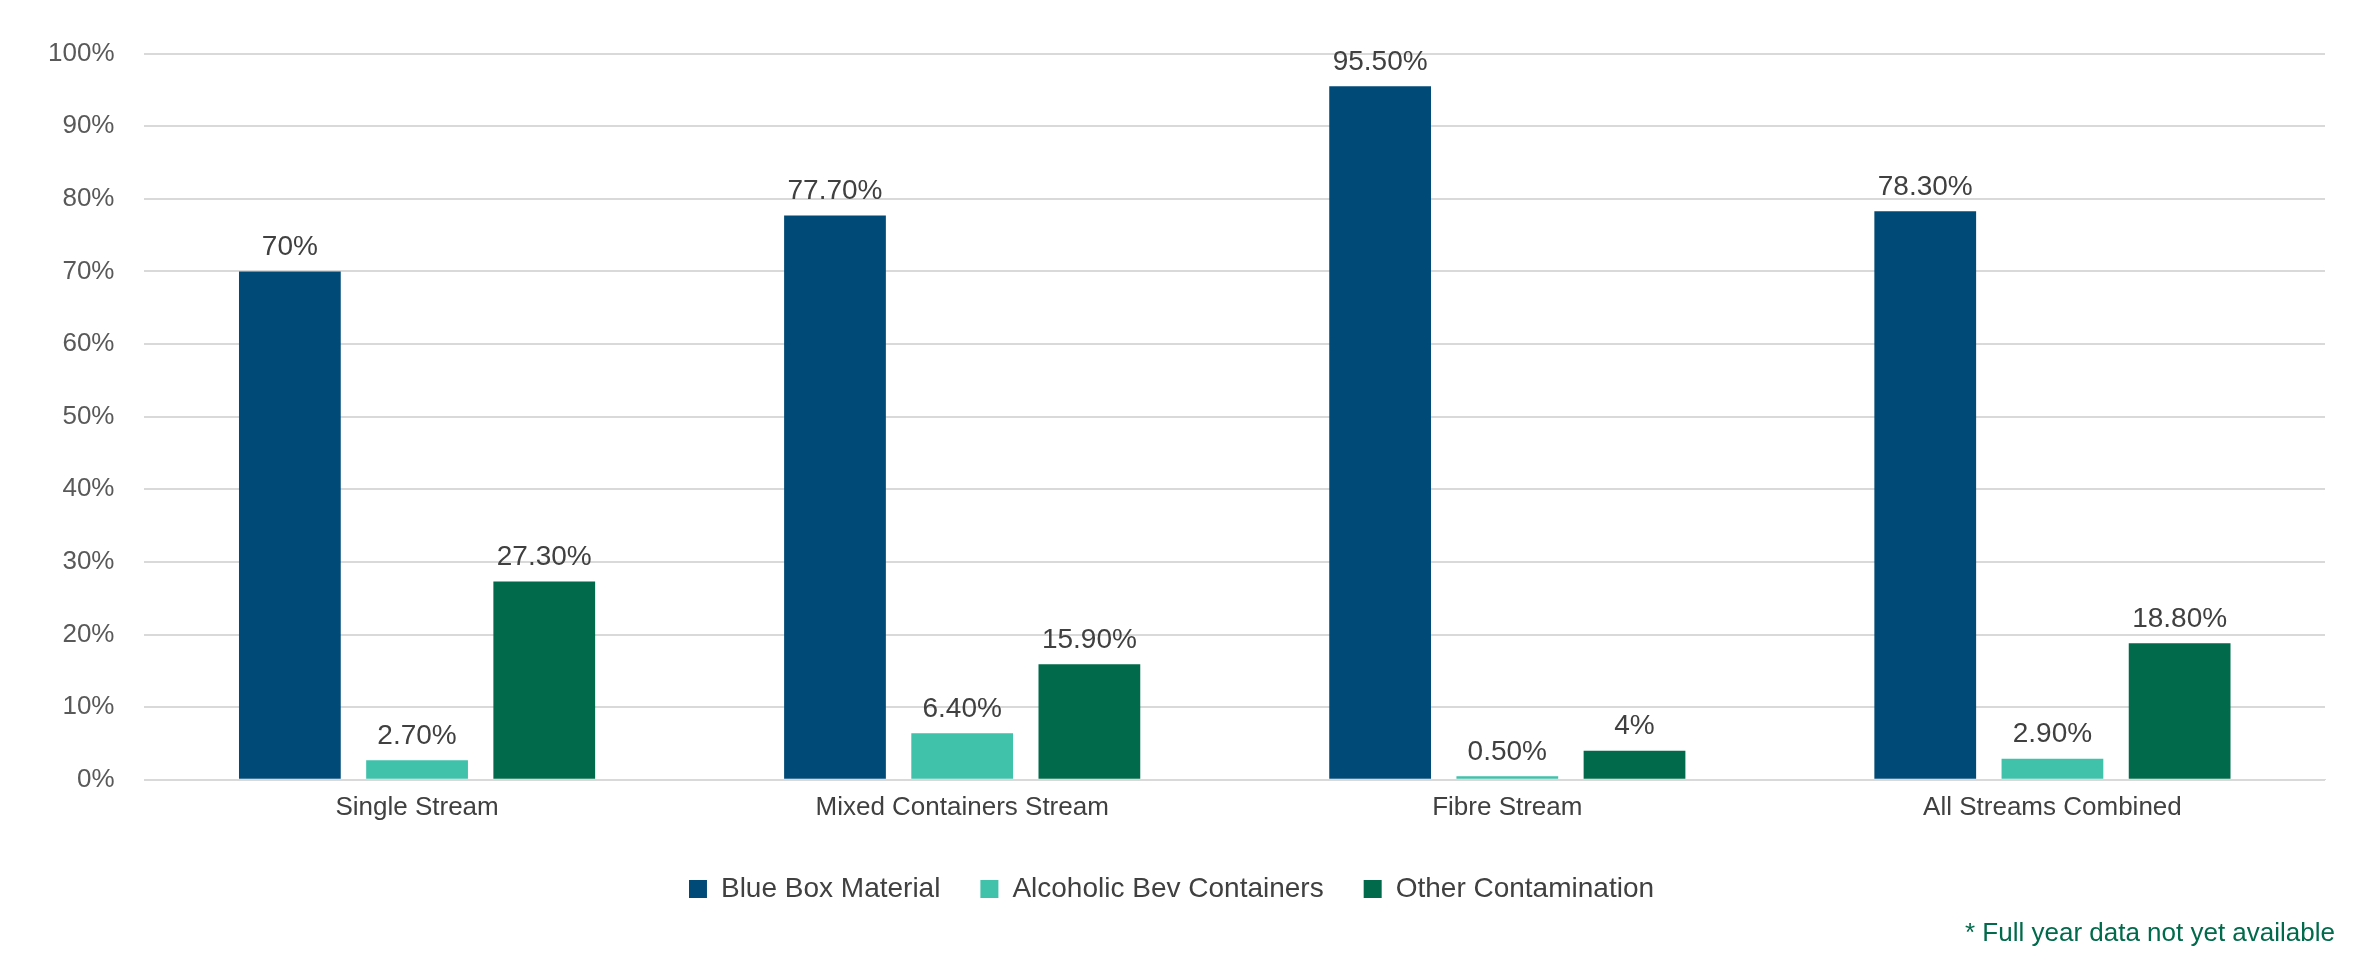  Describe the element at coordinates (2180, 617) in the screenshot. I see `data-label: 18.80%` at that location.